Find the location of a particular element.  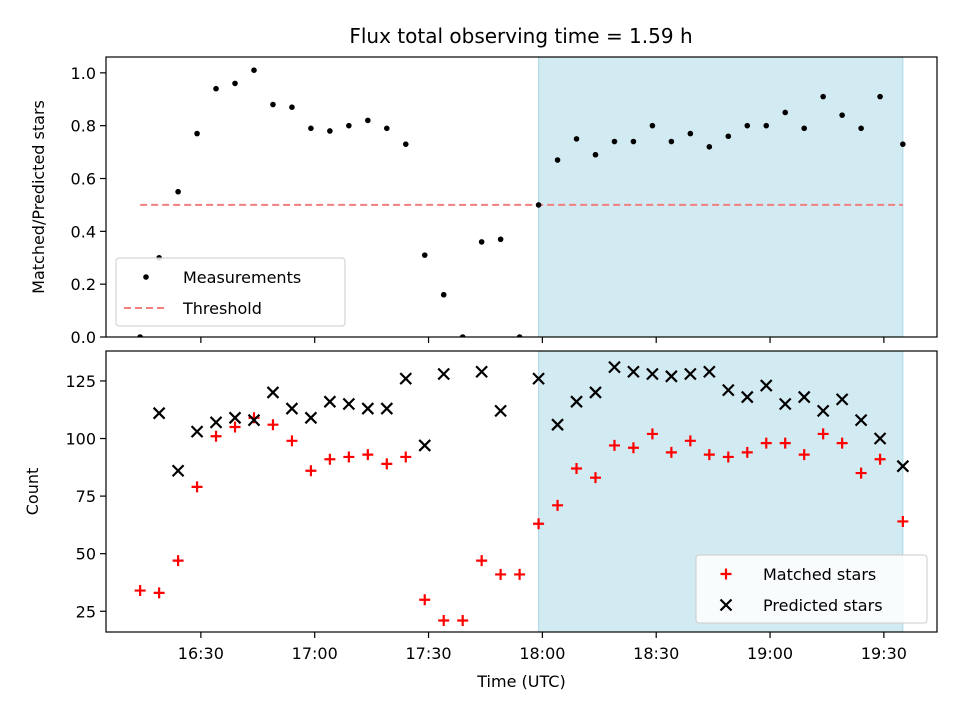

y-tick-label: 25 is located at coordinates (86, 611).